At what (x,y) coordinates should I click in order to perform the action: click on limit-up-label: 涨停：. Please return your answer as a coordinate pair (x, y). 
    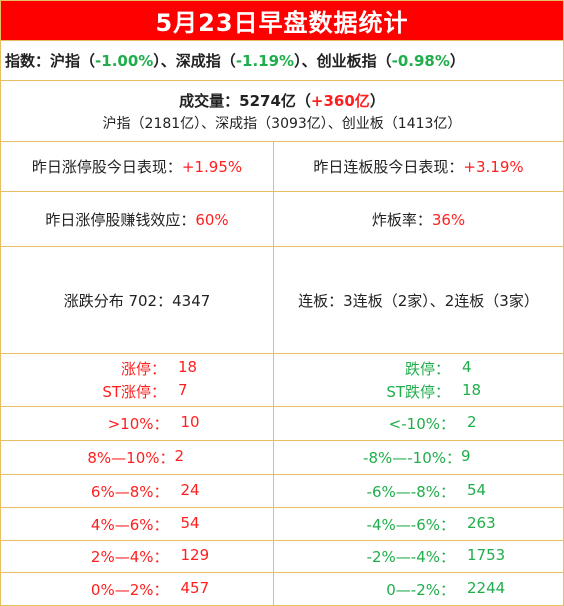
    Looking at the image, I should click on (143, 369).